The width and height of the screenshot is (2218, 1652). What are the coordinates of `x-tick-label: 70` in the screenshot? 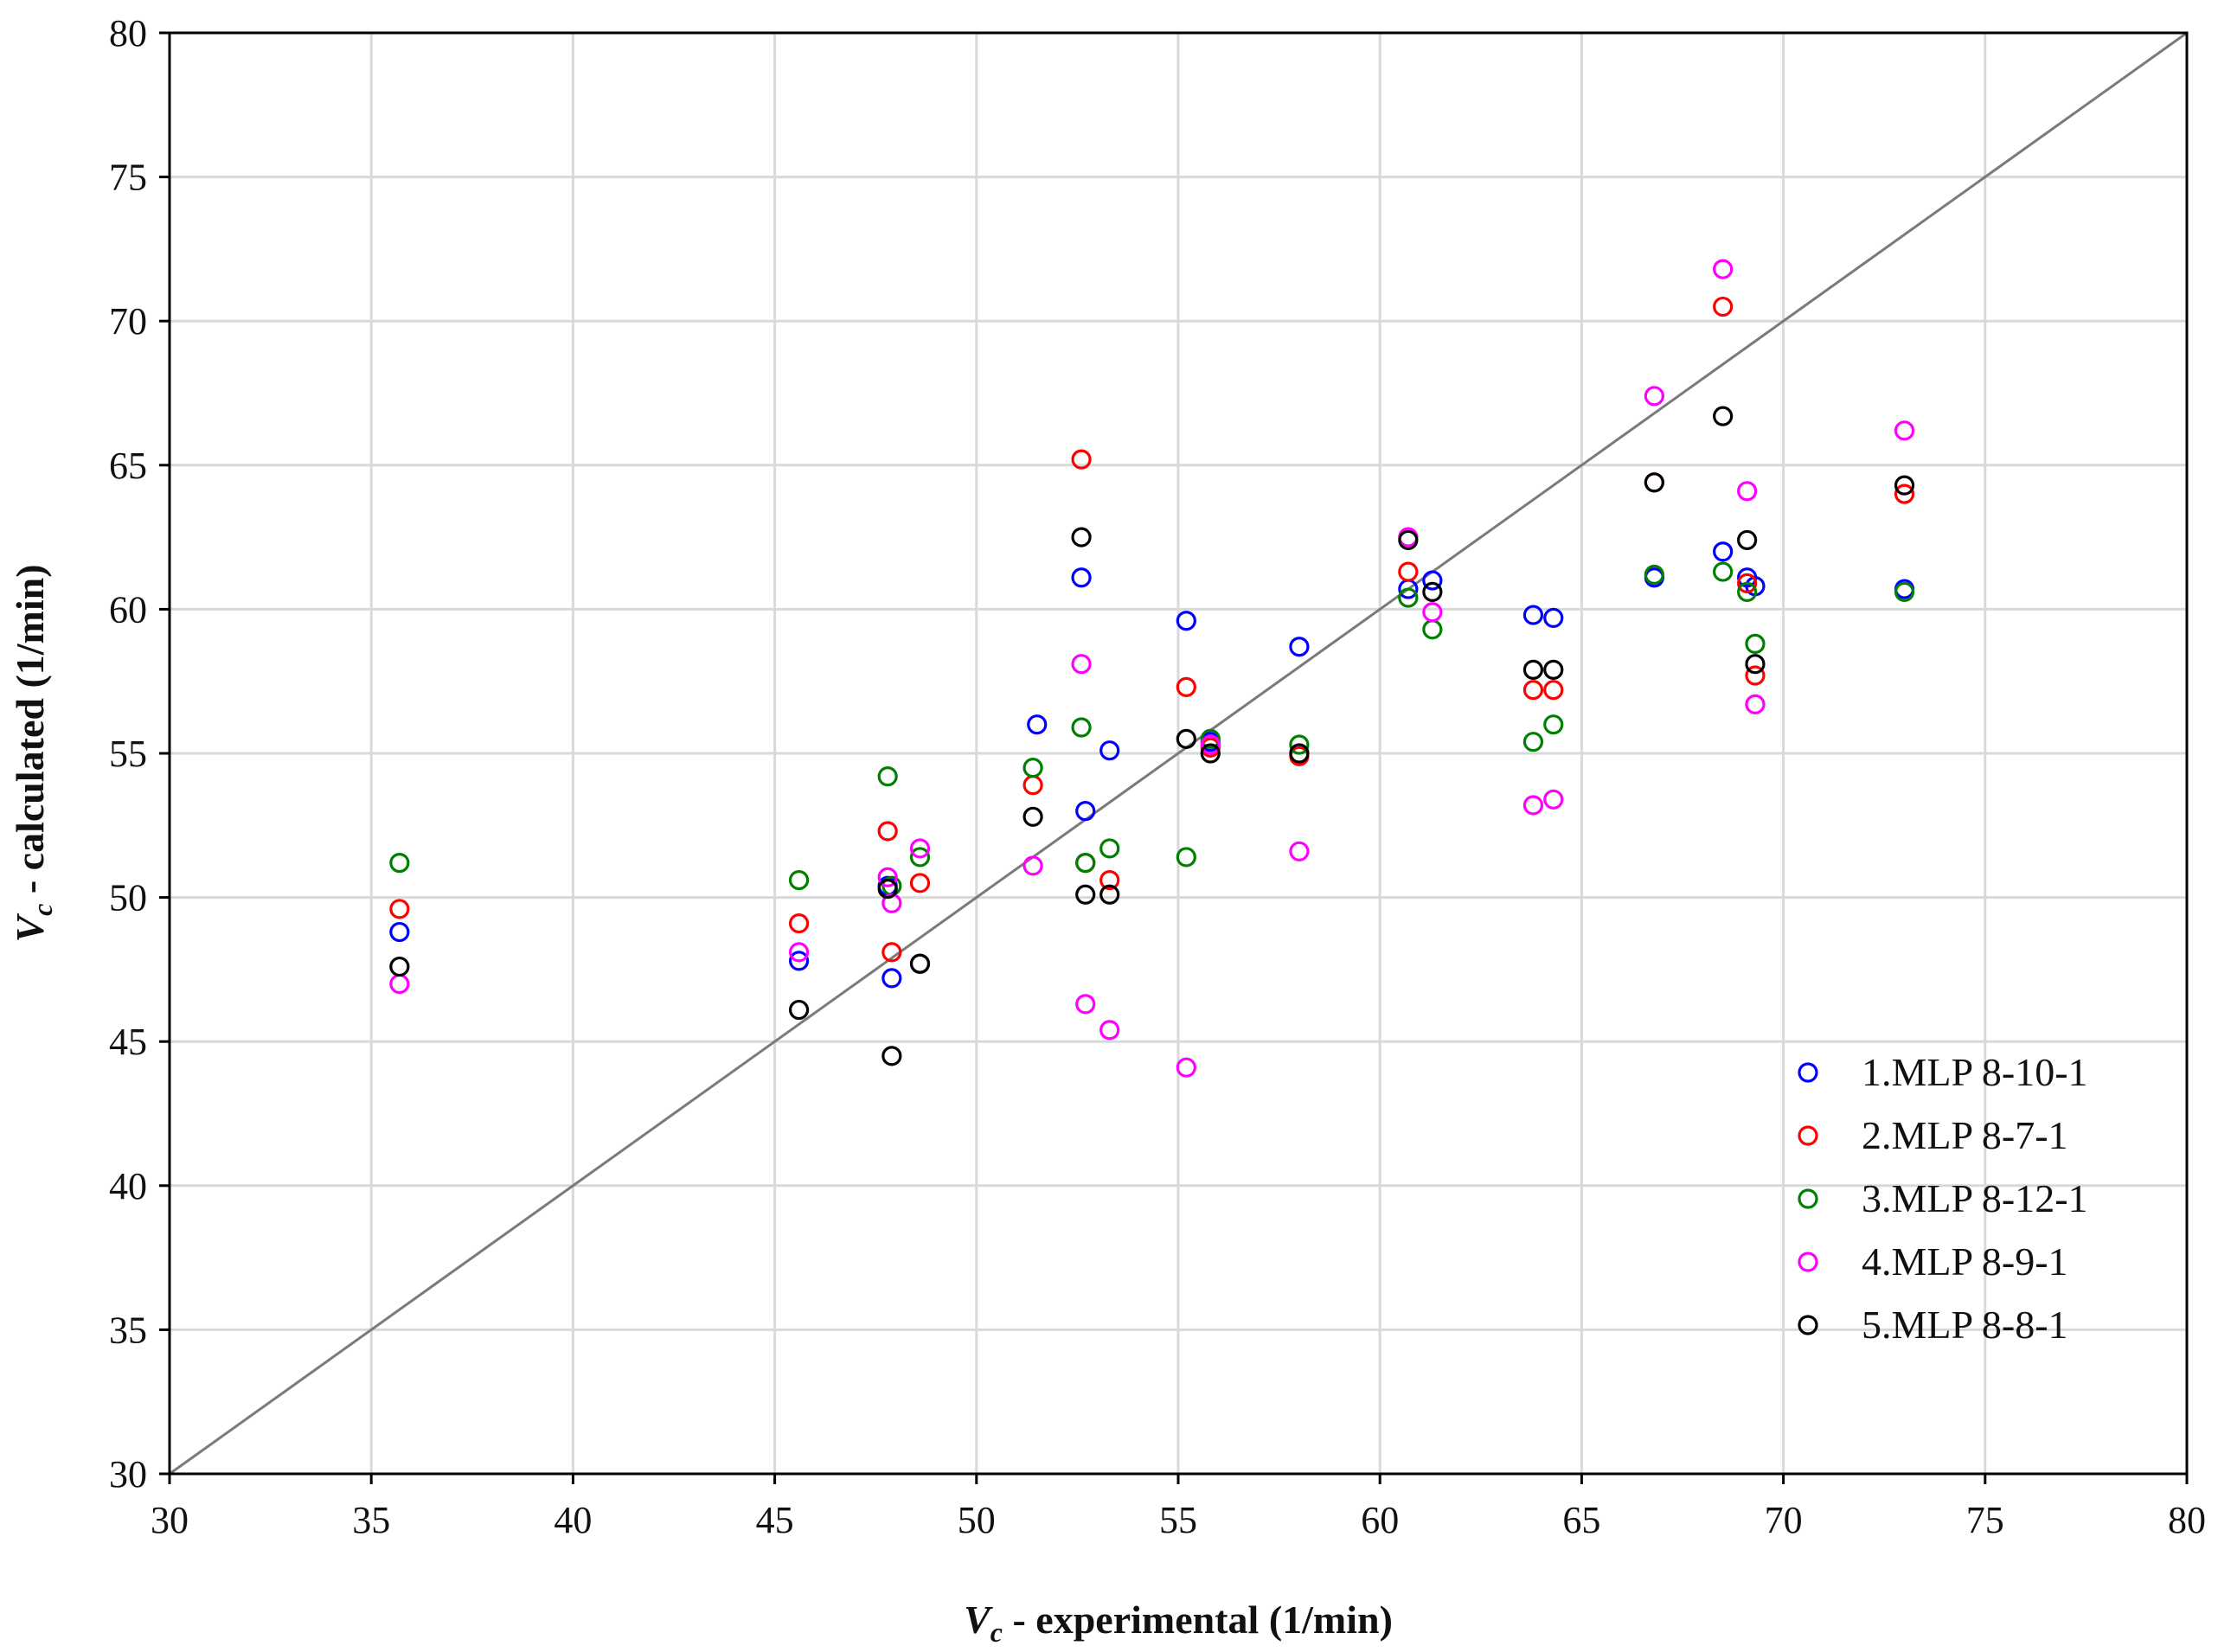 It's located at (1784, 1520).